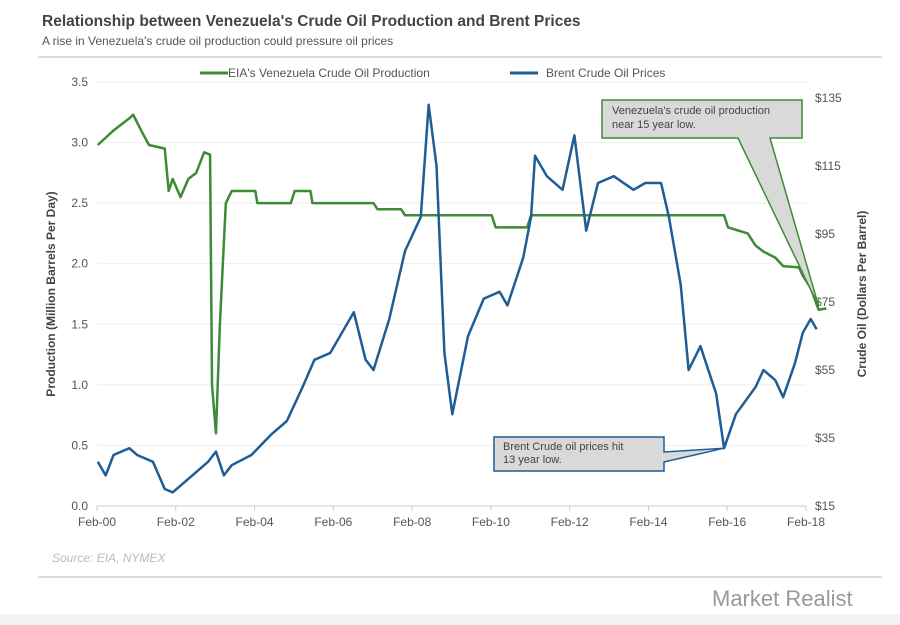  What do you see at coordinates (825, 234) in the screenshot?
I see `y2-tick-label: $95` at bounding box center [825, 234].